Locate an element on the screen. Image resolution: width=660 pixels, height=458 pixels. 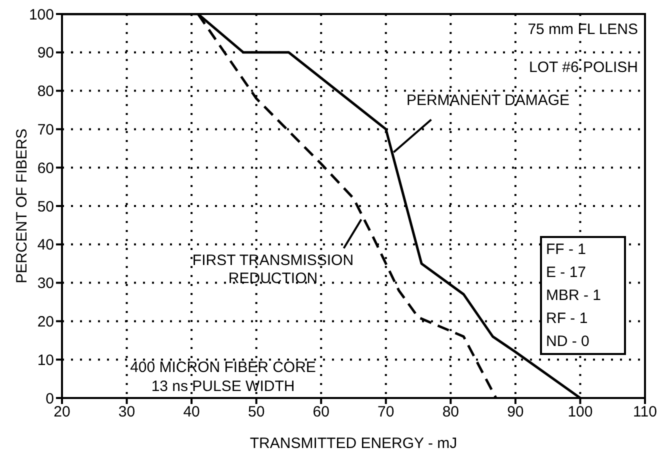
x-tick-label: 80 is located at coordinates (451, 412).